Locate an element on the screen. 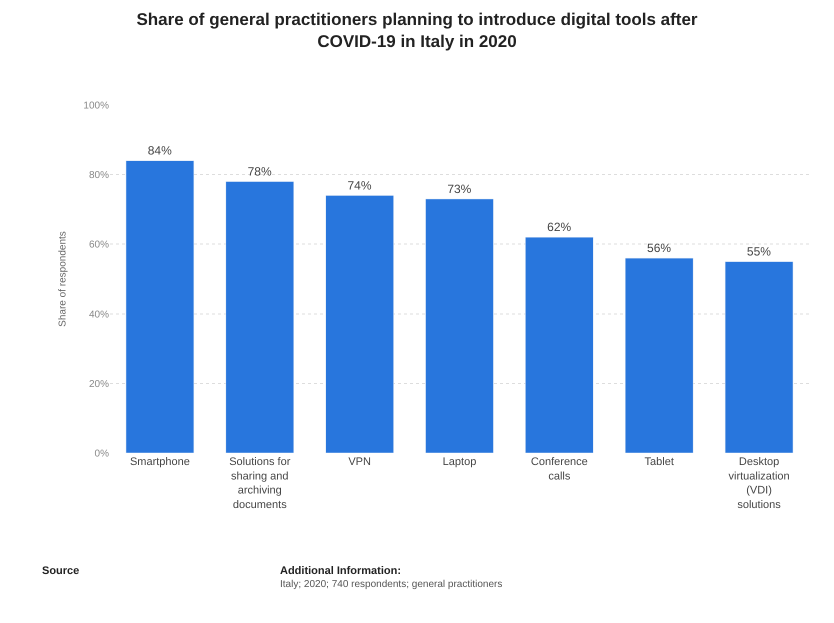 This screenshot has width=834, height=623. x-tick-label: Tablet is located at coordinates (659, 462).